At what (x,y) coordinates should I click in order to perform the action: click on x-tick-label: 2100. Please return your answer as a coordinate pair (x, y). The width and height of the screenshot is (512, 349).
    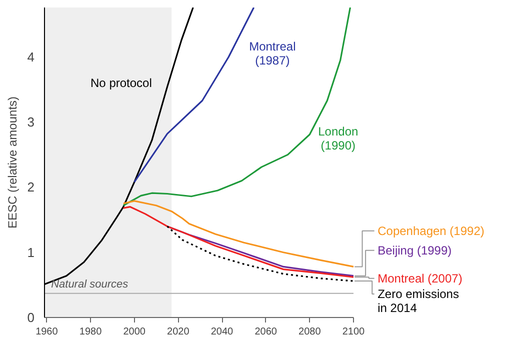
    Looking at the image, I should click on (354, 332).